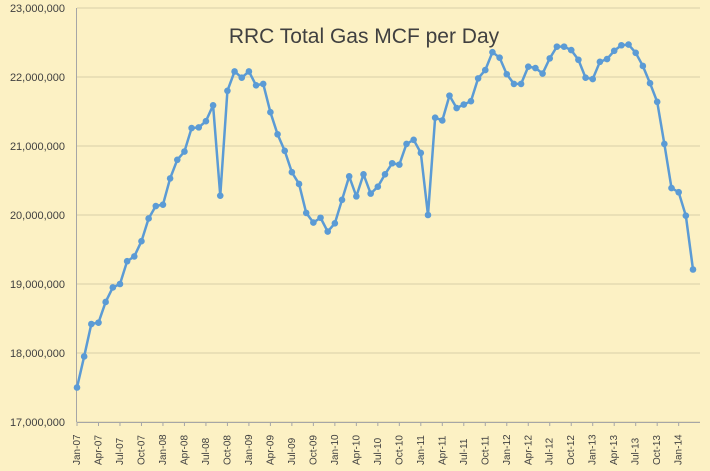 The height and width of the screenshot is (471, 710). What do you see at coordinates (614, 450) in the screenshot?
I see `x-tick-label: Apr-13` at bounding box center [614, 450].